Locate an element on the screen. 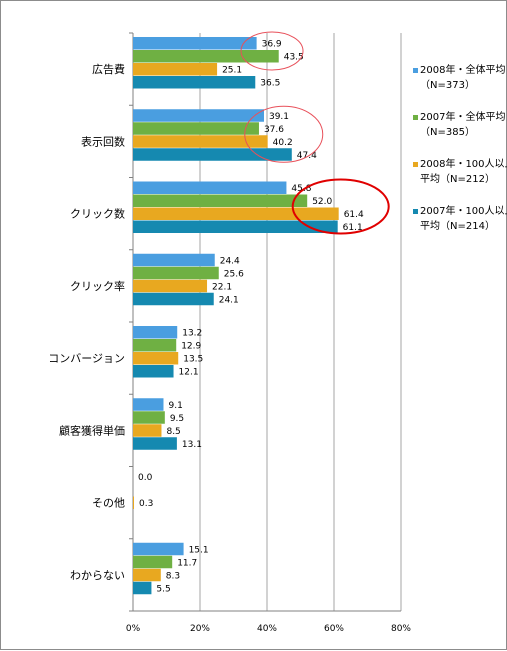 This screenshot has width=507, height=651. data-label: 24.1 is located at coordinates (229, 300).